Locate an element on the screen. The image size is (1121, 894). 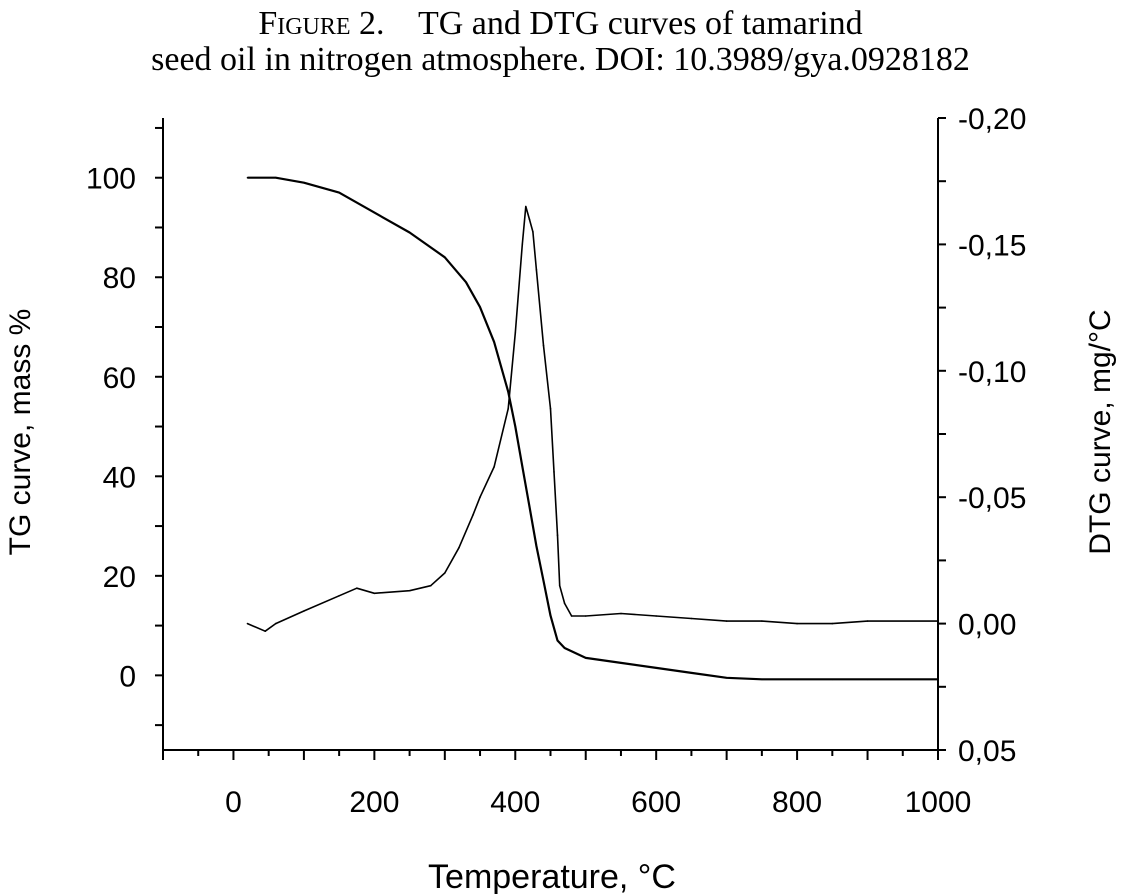
caption-text-1: TG and DTG curves of tamarind is located at coordinates (640, 23).